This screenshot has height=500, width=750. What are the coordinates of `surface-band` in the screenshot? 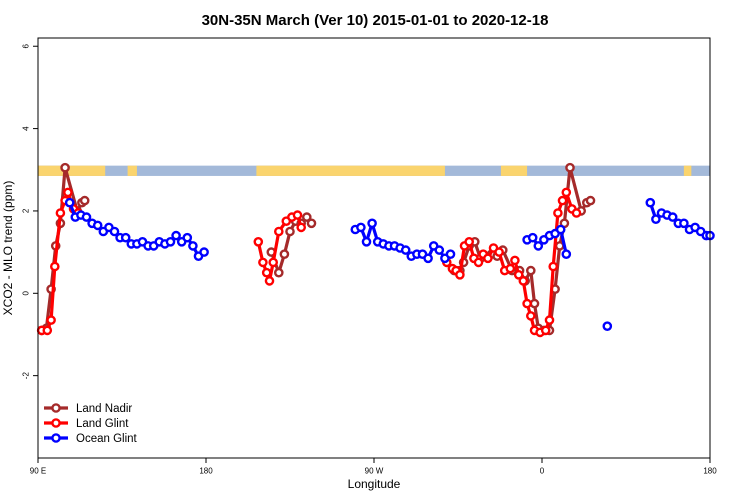 It's located at (374, 170).